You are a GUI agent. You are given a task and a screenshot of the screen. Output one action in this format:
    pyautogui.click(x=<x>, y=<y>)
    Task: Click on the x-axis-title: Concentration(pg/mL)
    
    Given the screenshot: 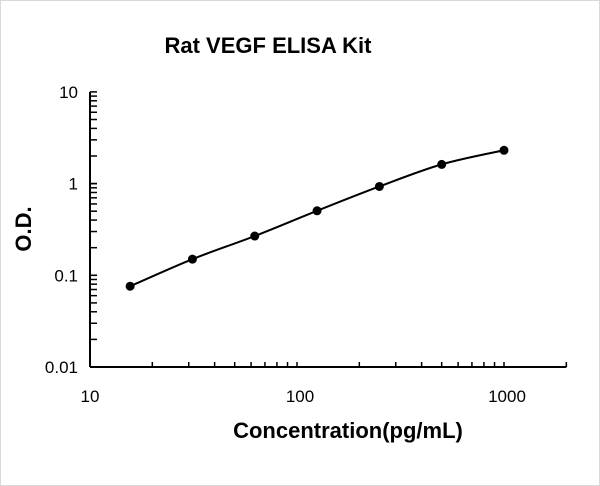 What is the action you would take?
    pyautogui.click(x=348, y=430)
    